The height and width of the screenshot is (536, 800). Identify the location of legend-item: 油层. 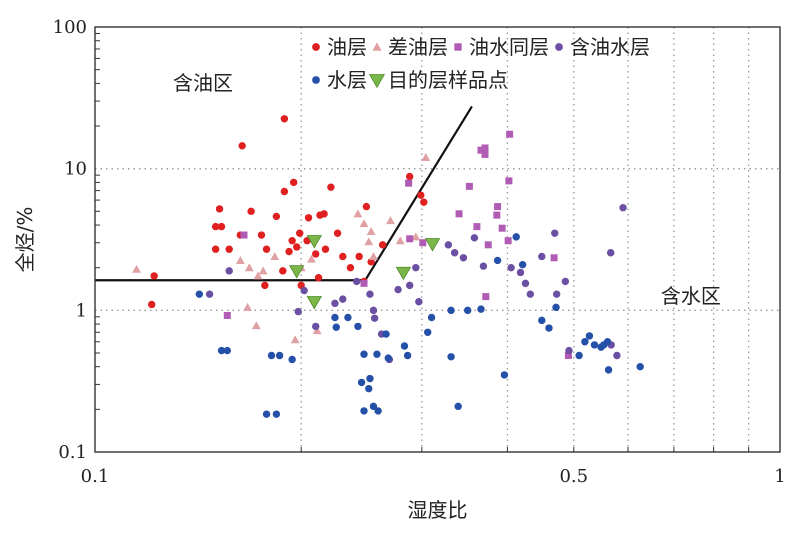
(339, 47).